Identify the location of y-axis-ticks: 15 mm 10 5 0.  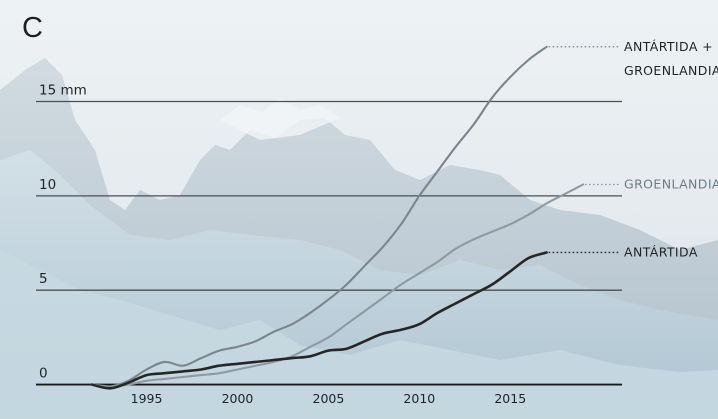
(63, 231).